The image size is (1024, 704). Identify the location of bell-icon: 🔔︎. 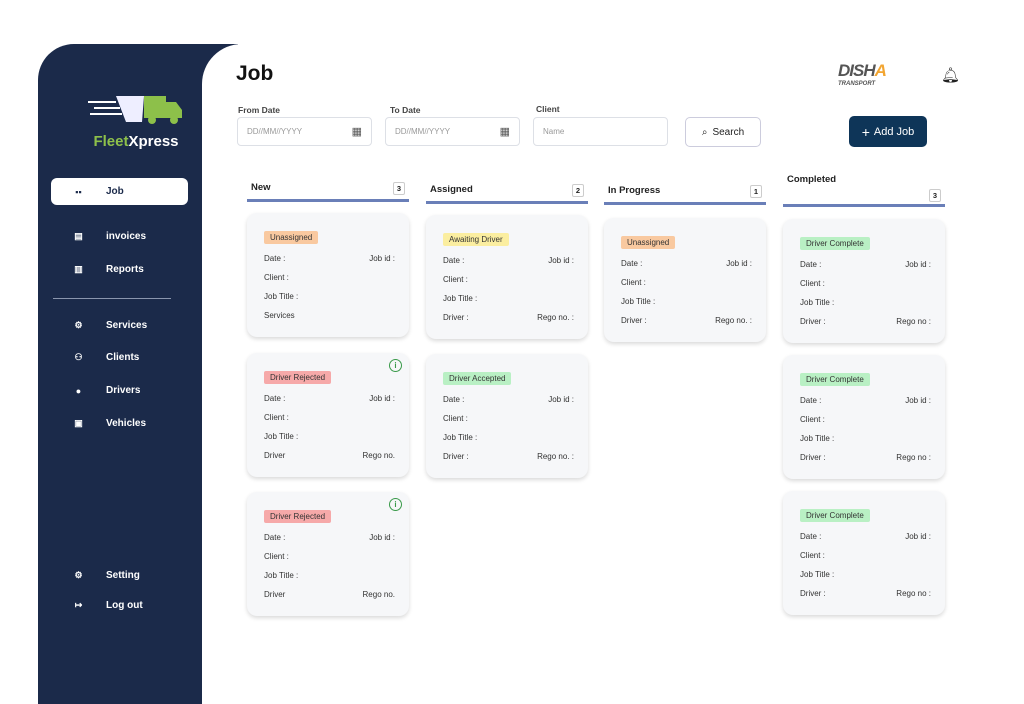
(951, 75).